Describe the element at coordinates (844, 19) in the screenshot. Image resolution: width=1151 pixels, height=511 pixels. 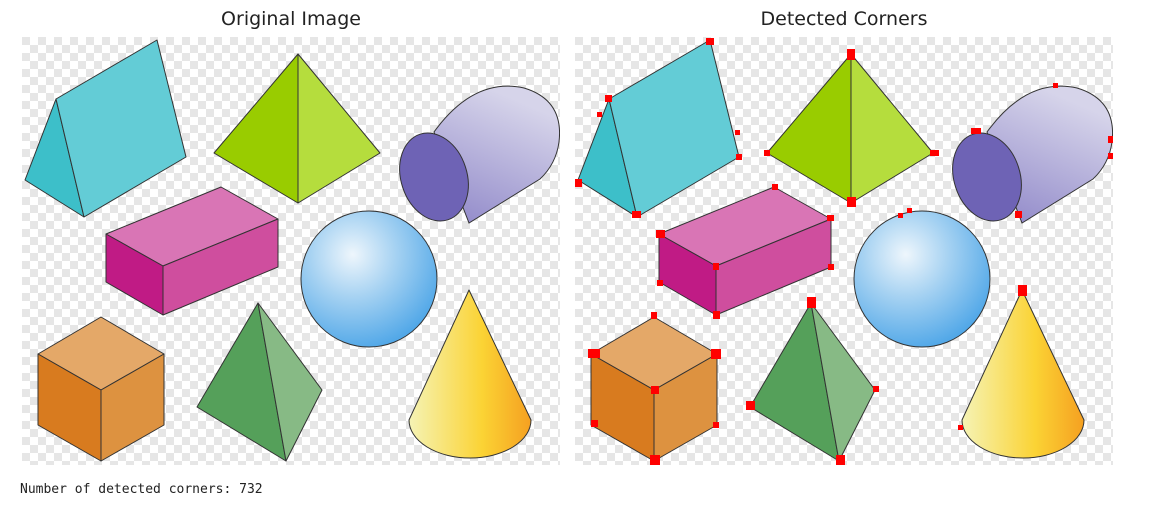
I see `right-panel-title: Detected Corners` at that location.